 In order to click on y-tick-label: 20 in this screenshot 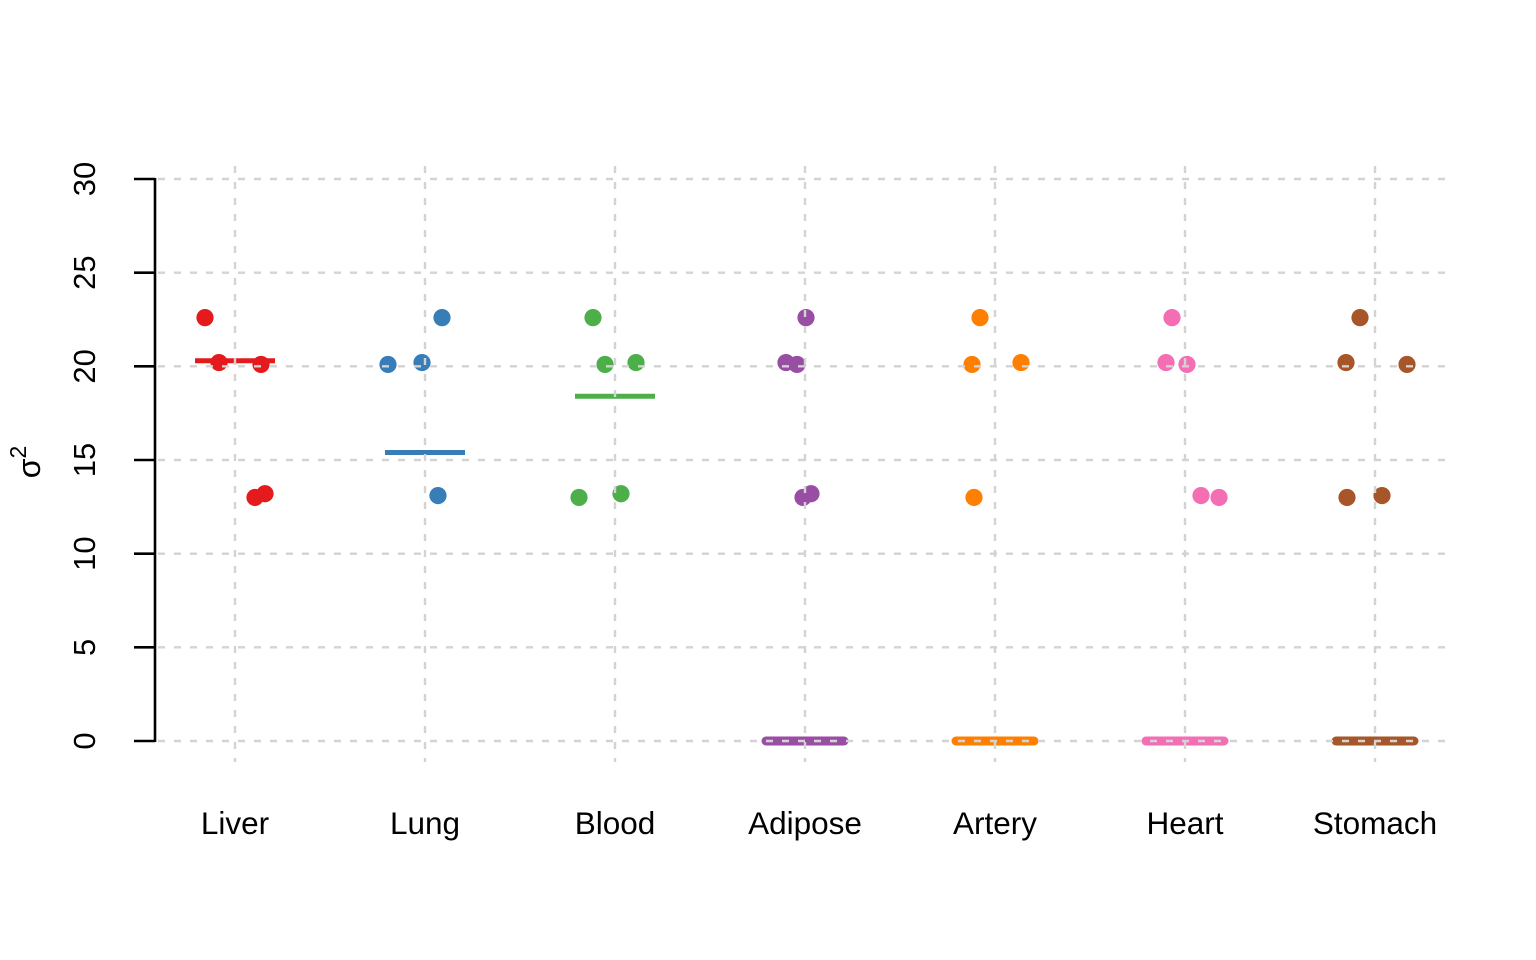, I will do `click(84, 366)`.